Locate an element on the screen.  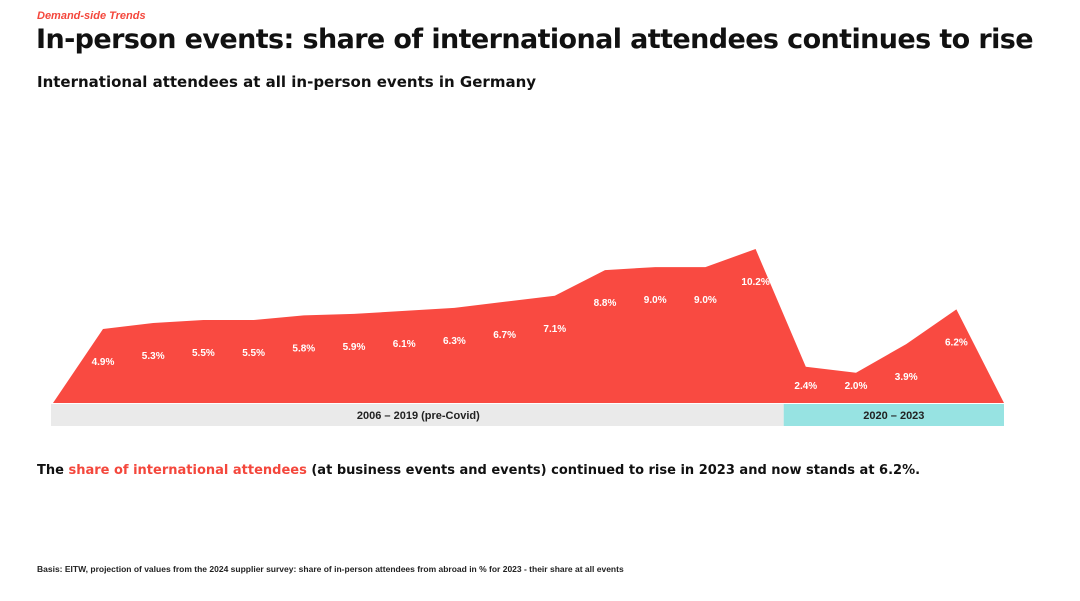
data-label-2012: 6.1% is located at coordinates (404, 344).